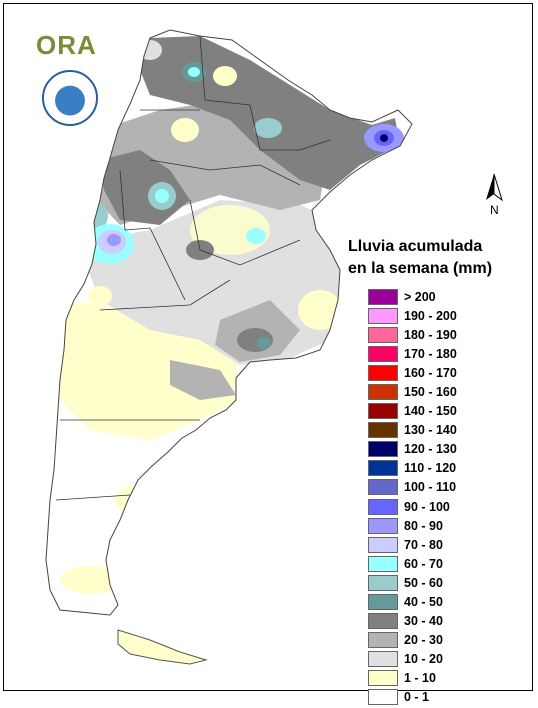 This screenshot has width=538, height=708. Describe the element at coordinates (66, 45) in the screenshot. I see `ora-logo: ORA` at that location.